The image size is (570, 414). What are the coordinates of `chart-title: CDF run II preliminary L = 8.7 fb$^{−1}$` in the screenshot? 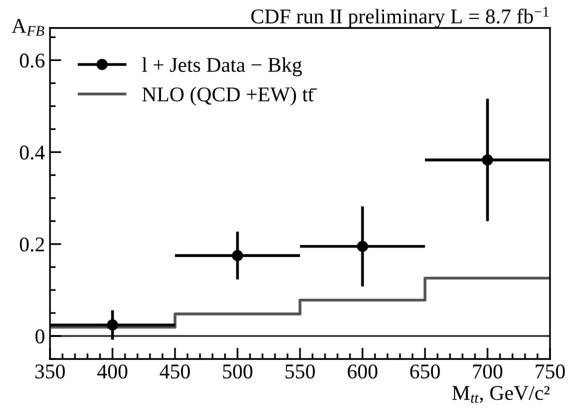 It's located at (400, 17).